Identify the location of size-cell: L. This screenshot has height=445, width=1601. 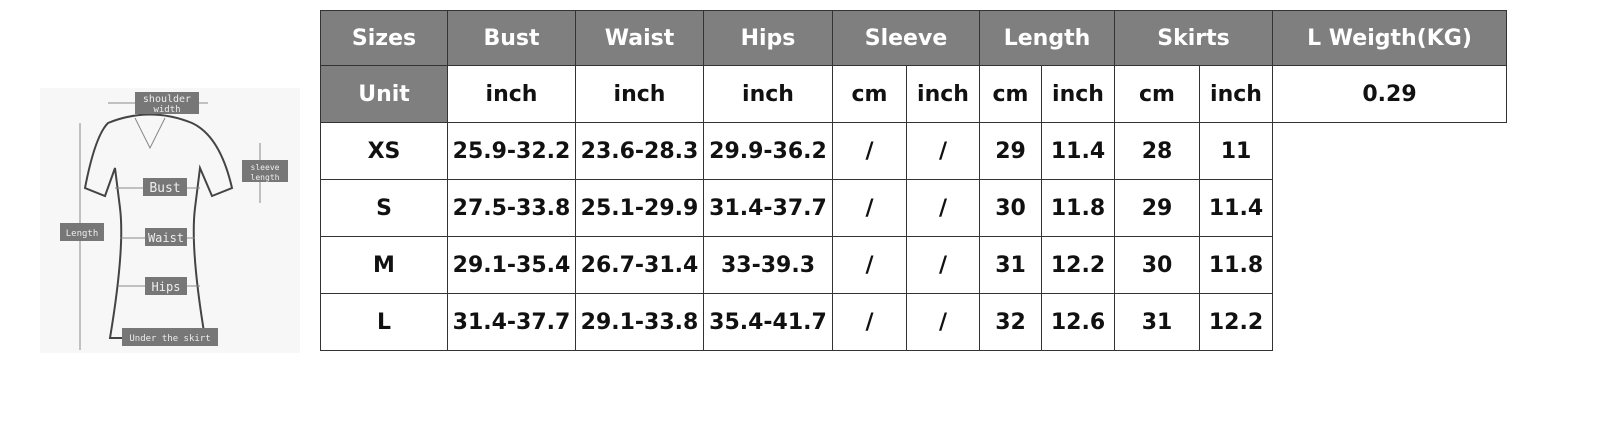
(384, 322).